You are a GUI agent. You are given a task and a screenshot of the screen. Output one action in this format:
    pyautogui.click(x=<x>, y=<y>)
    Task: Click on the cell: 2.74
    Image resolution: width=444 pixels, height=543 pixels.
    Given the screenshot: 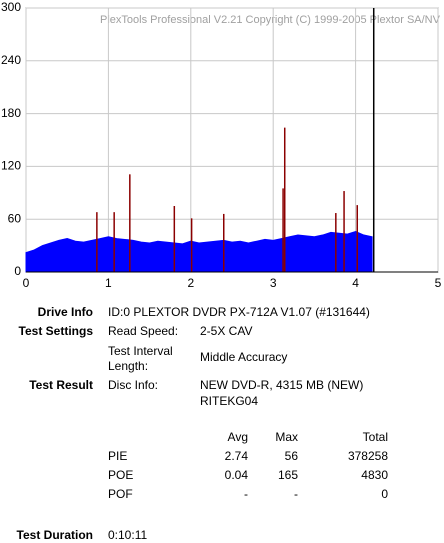 What is the action you would take?
    pyautogui.click(x=236, y=456)
    